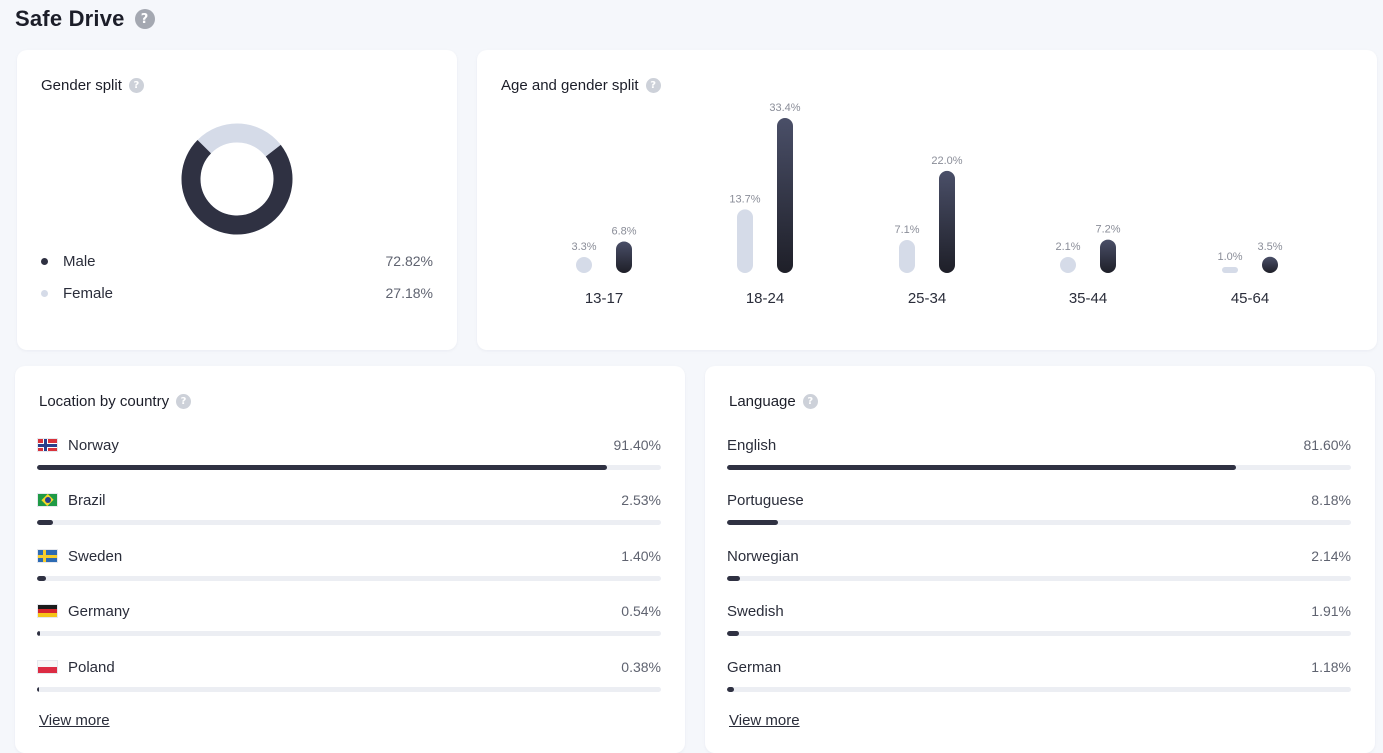 This screenshot has width=1383, height=753. What do you see at coordinates (1039, 675) in the screenshot?
I see `language-row-german: German 1.18%` at bounding box center [1039, 675].